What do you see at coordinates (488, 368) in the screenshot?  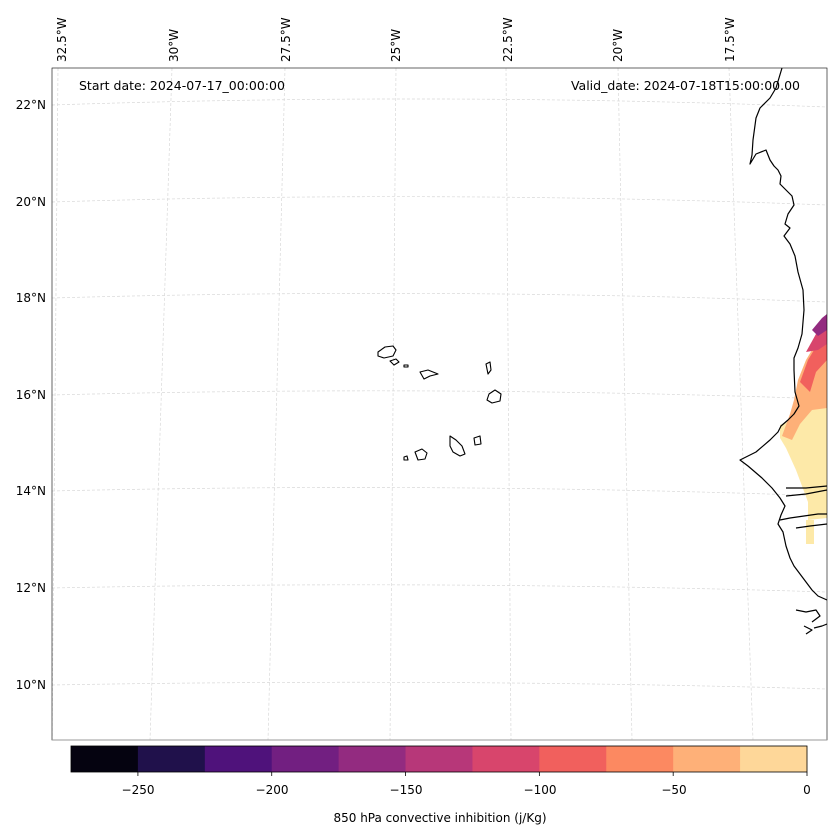 I see `island-sal` at bounding box center [488, 368].